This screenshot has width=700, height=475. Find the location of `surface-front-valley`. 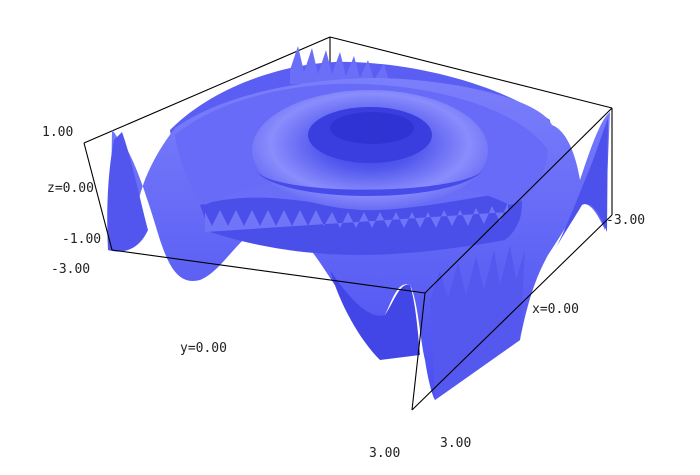

surface-front-valley is located at coordinates (375, 315).